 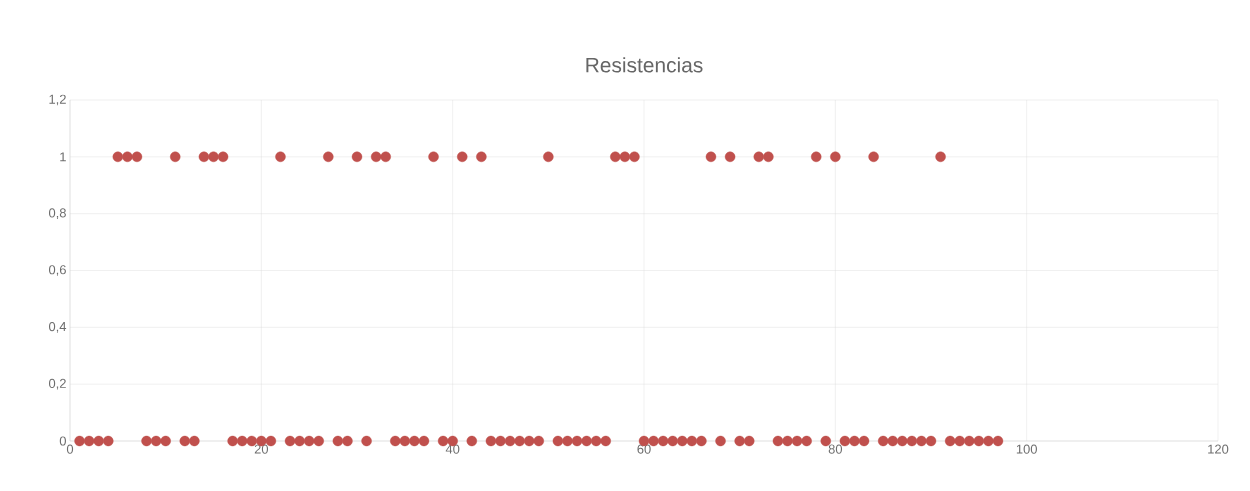 What do you see at coordinates (57, 327) in the screenshot?
I see `y-tick-label: 0,4` at bounding box center [57, 327].